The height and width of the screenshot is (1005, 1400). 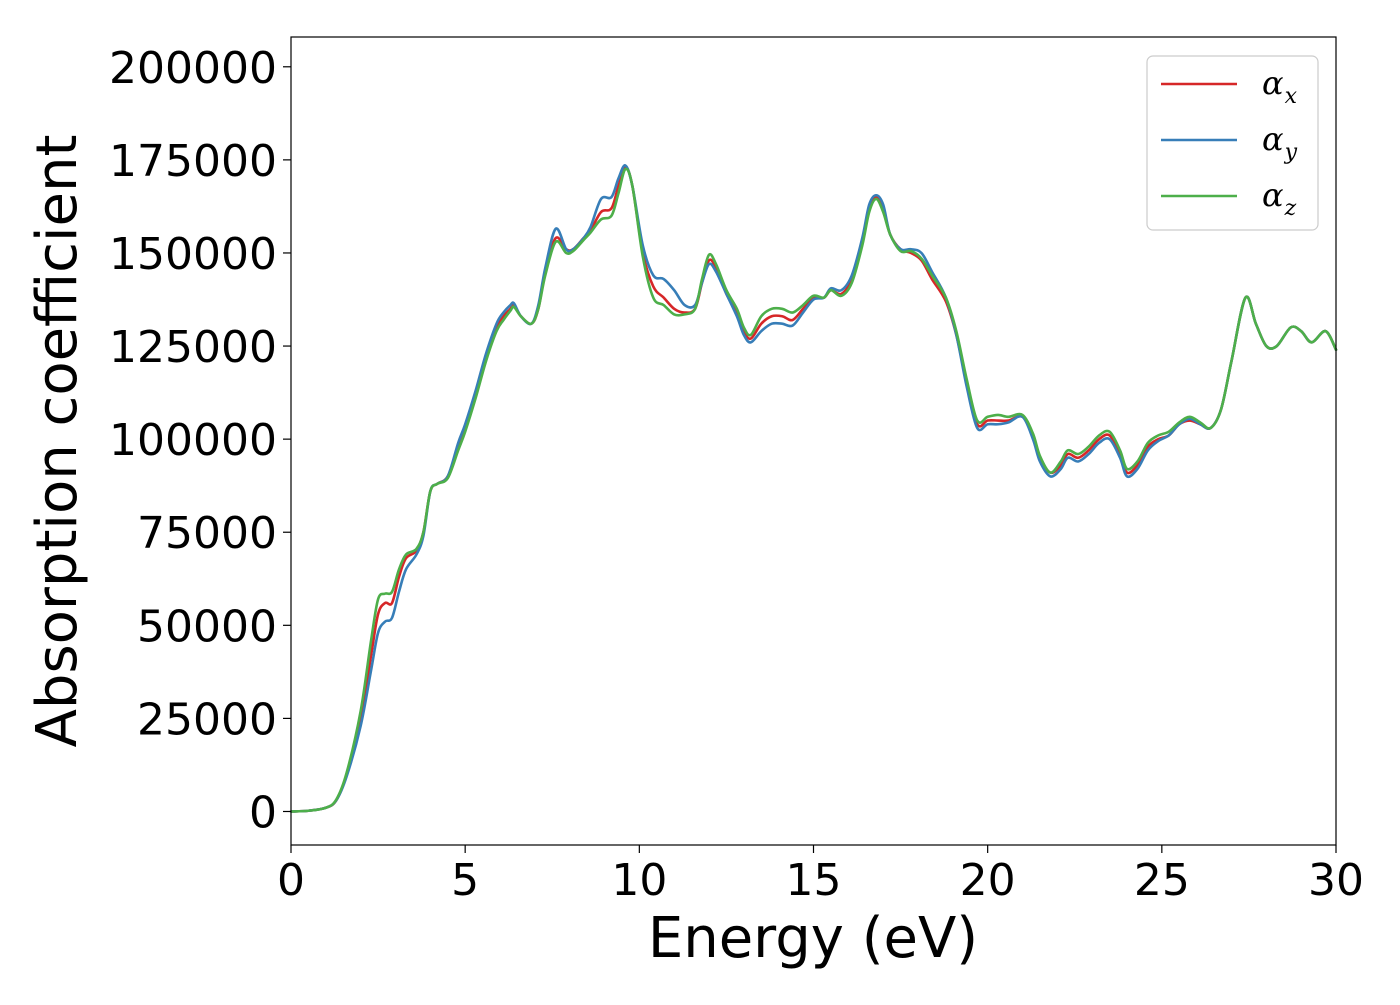 I want to click on x-tick-label: 30, so click(x=1336, y=880).